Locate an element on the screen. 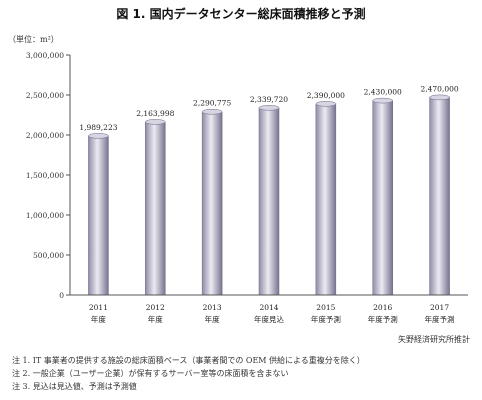 This screenshot has width=482, height=400. bar-value-label: 1,989,223 is located at coordinates (98, 127).